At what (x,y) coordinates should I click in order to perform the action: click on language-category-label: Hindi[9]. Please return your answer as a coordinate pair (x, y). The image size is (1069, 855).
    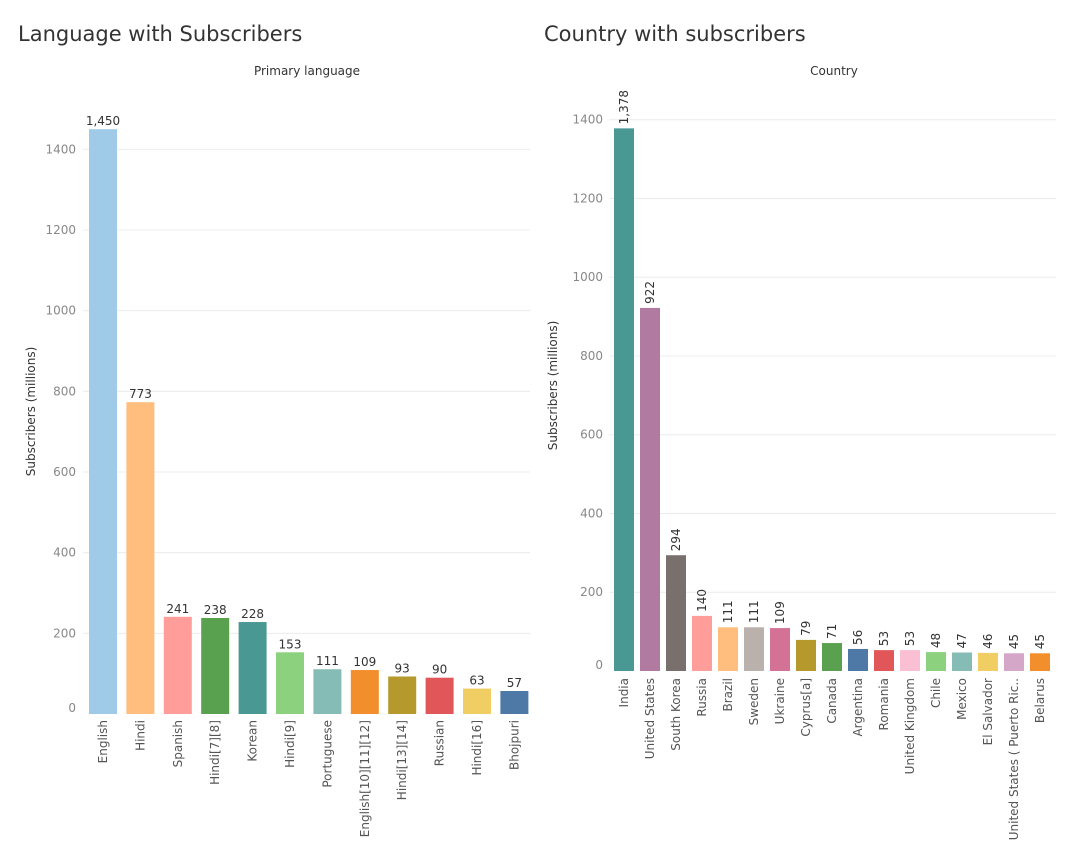
    Looking at the image, I should click on (290, 744).